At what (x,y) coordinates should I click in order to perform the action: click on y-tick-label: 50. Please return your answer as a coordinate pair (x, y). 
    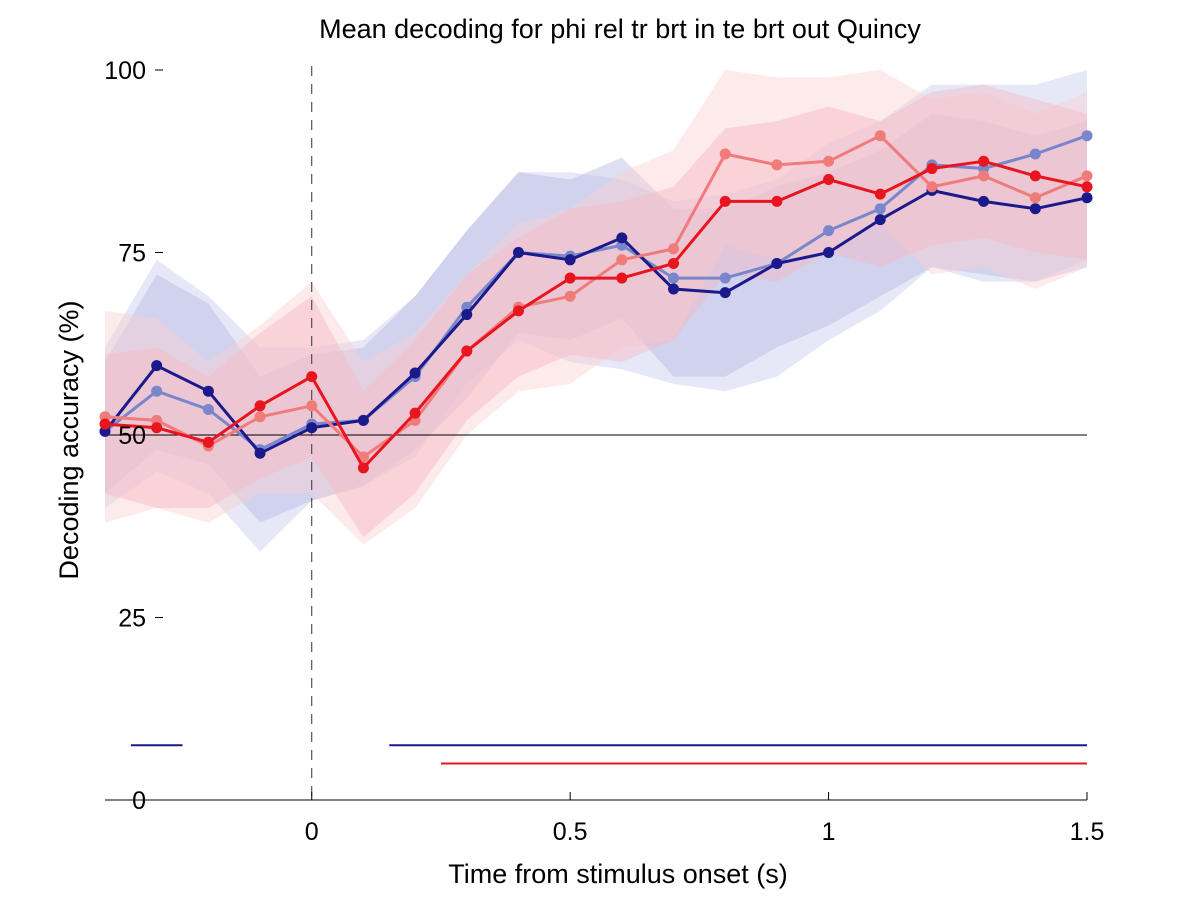
    Looking at the image, I should click on (132, 436).